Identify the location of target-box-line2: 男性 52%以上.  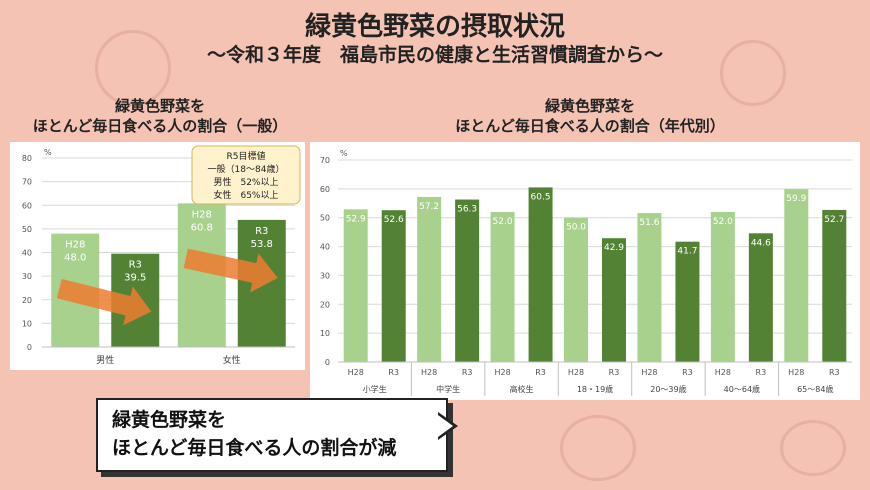
(245, 182).